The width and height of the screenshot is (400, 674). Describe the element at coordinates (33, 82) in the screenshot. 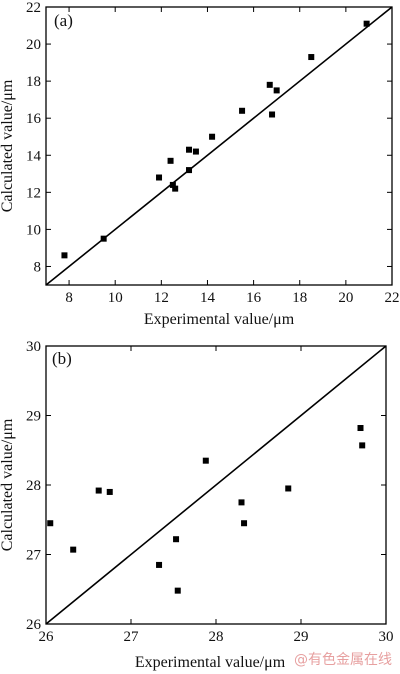

I see `y-tick-label: 18` at that location.